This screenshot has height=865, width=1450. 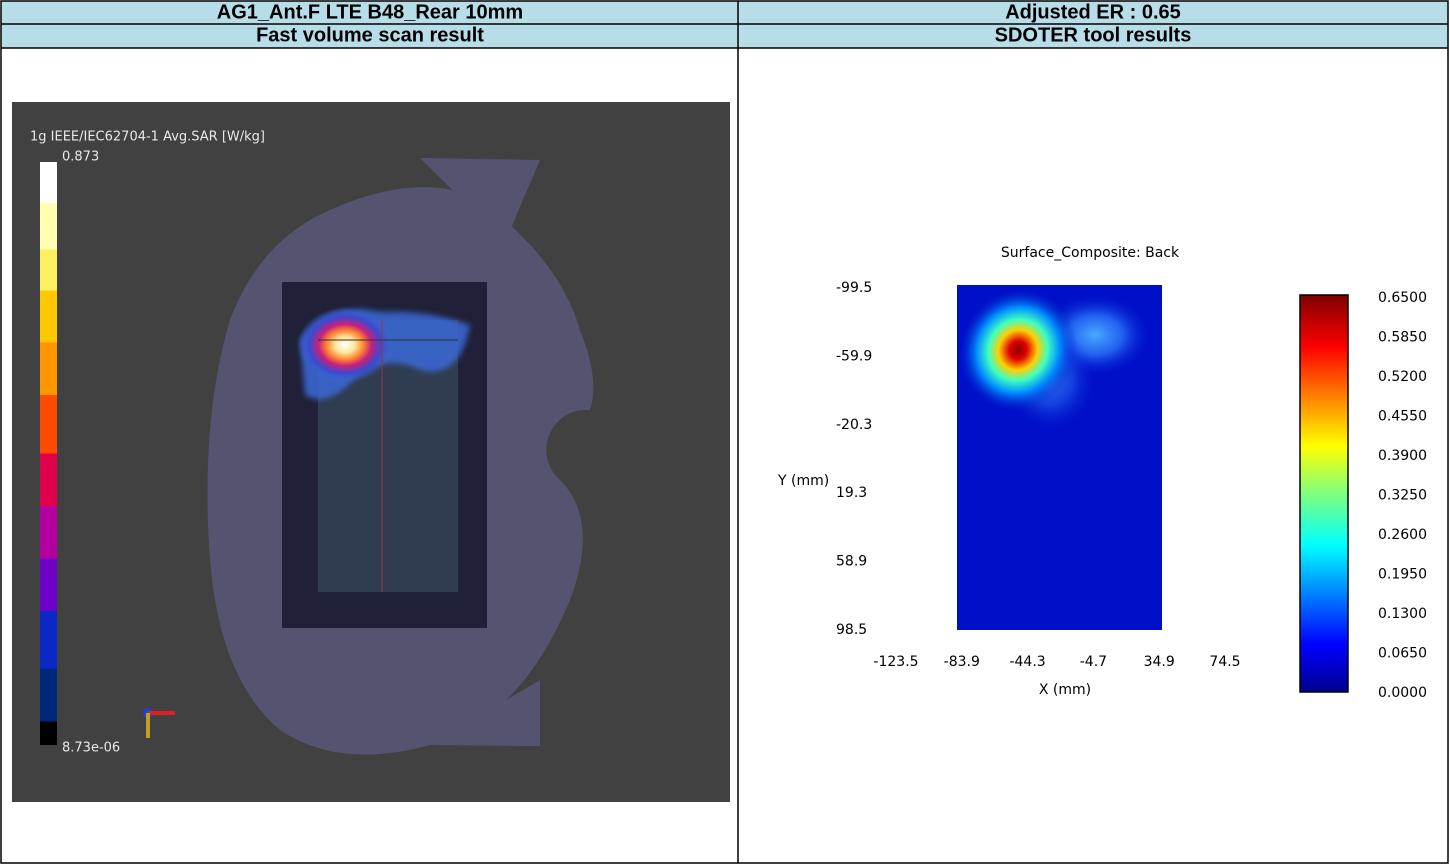 I want to click on colorbar-tick-label: 0.4550, so click(x=1402, y=417).